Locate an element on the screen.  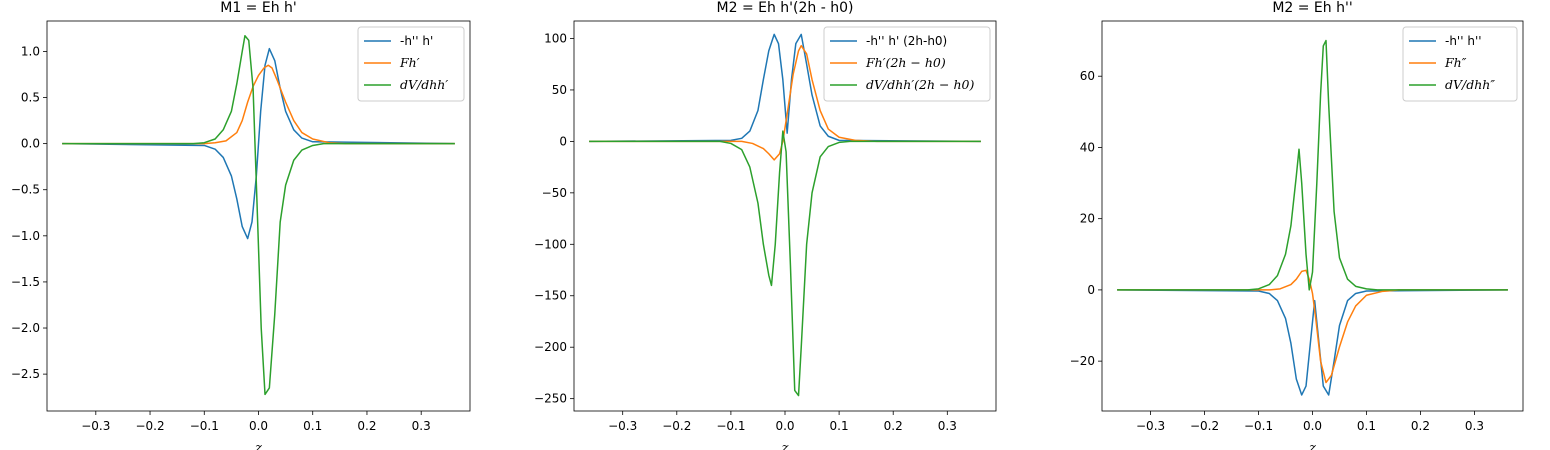
y-tick-label: 0.0 is located at coordinates (30, 144).